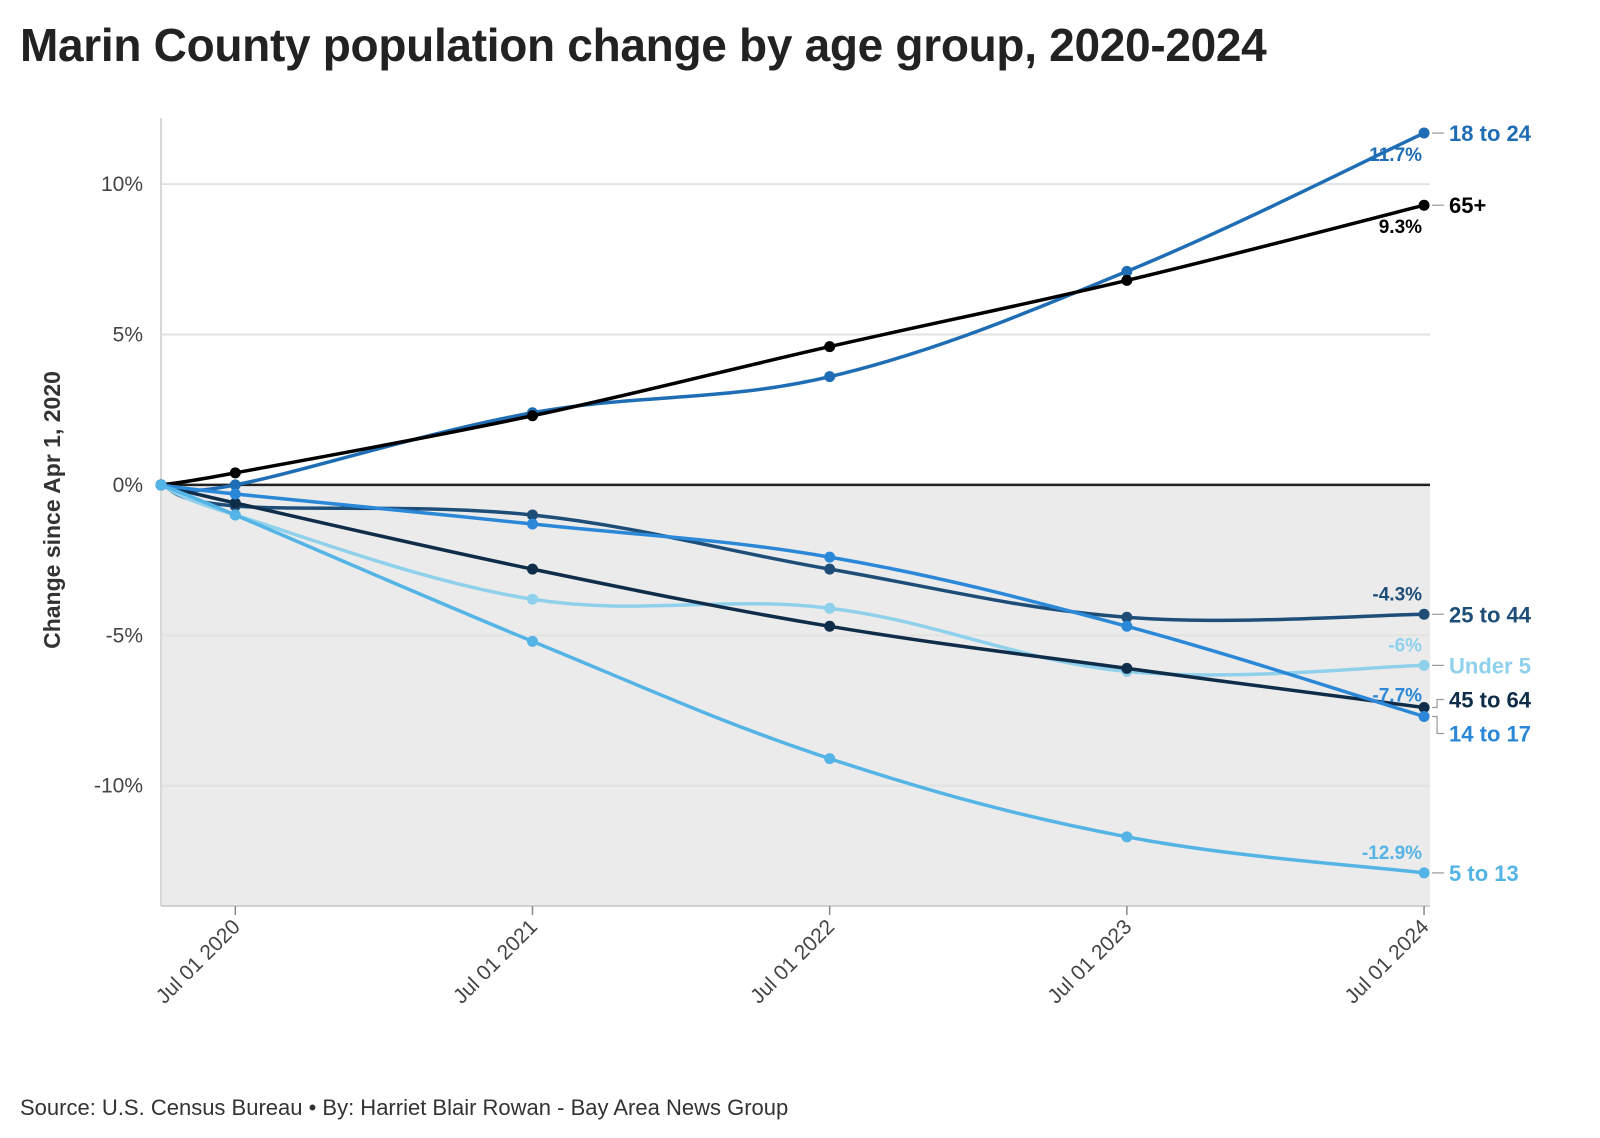 This screenshot has width=1600, height=1138. I want to click on value-label-65: 9.3%, so click(1400, 227).